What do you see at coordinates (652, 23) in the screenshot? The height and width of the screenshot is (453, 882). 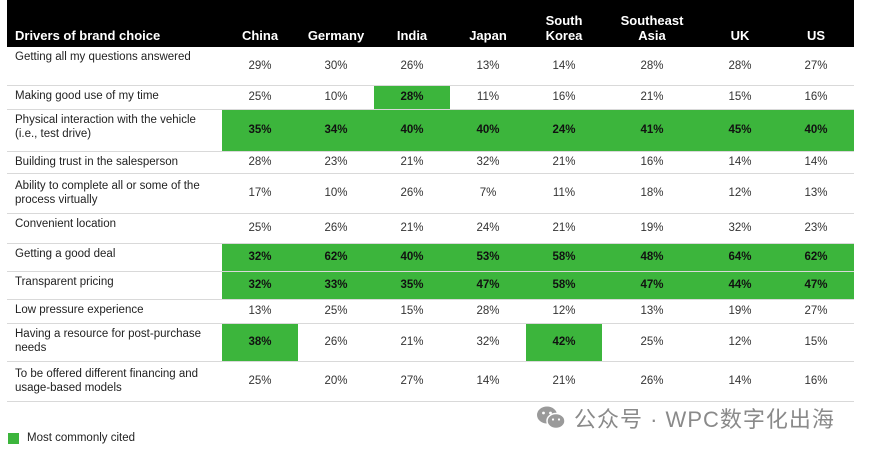 I see `column-header: Southeast Asia` at bounding box center [652, 23].